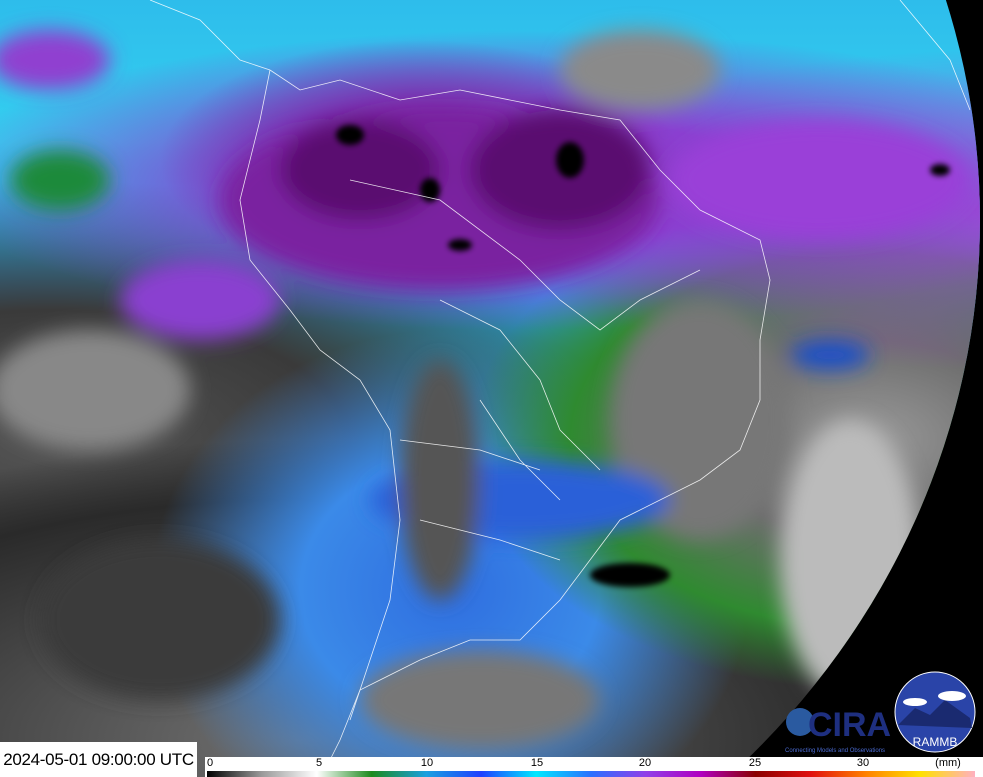 The width and height of the screenshot is (983, 777). What do you see at coordinates (210, 763) in the screenshot?
I see `tick-label: 0` at bounding box center [210, 763].